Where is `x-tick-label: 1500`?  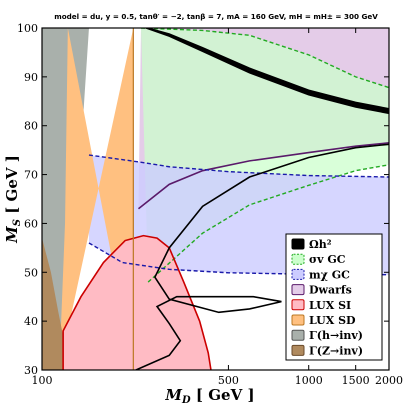
x-tick-label: 1500 is located at coordinates (356, 380).